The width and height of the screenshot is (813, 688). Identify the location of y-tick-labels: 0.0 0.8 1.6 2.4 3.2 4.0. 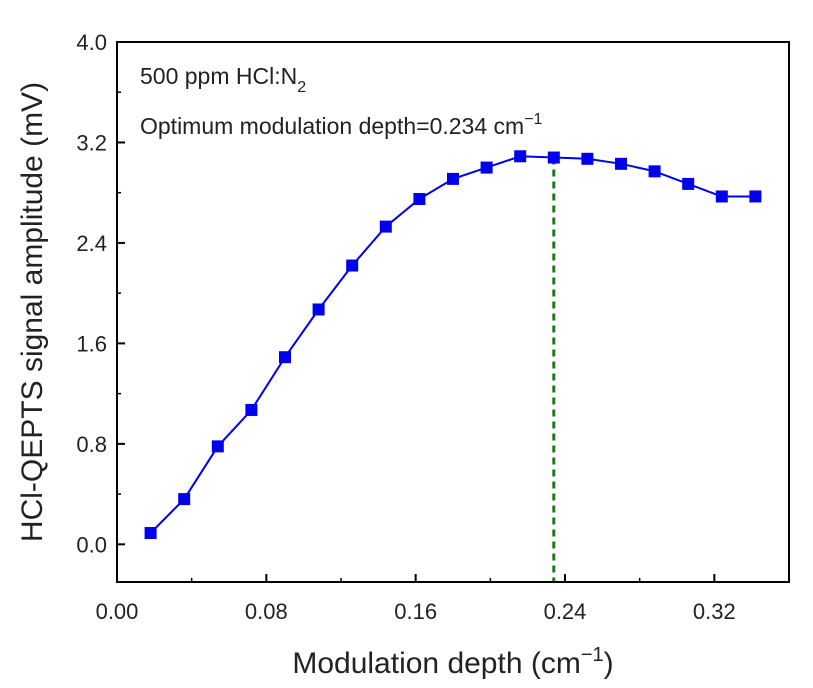
(91, 293).